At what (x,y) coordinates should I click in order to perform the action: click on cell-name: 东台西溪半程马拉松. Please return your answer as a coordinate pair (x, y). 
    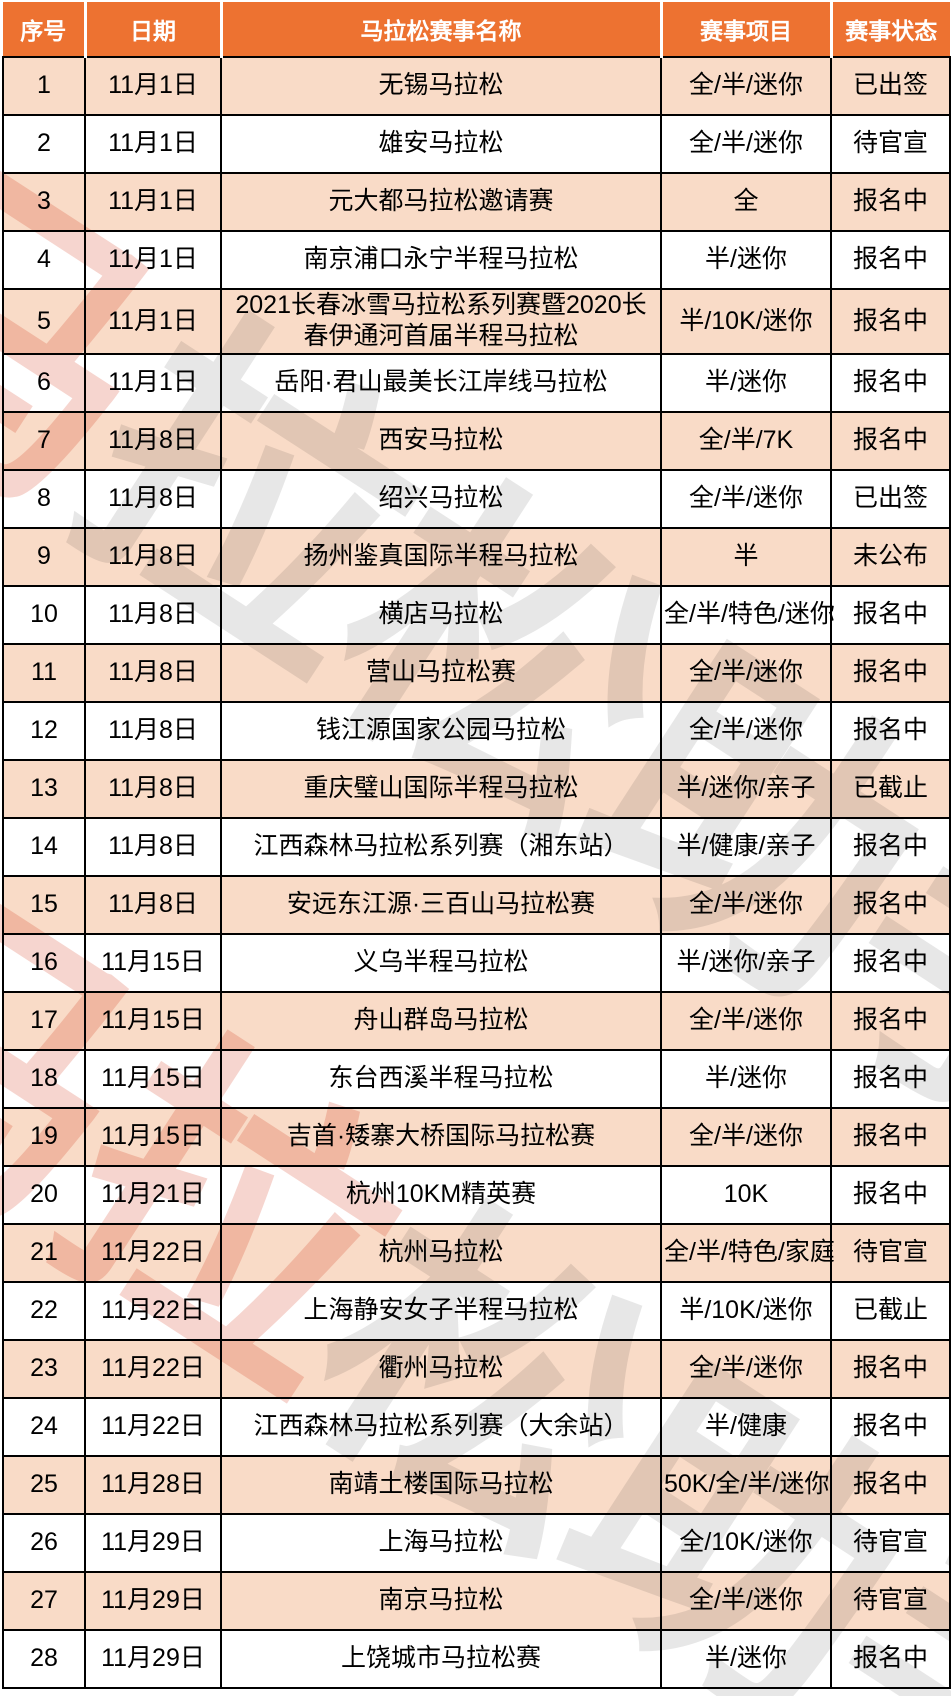
    Looking at the image, I should click on (441, 1078).